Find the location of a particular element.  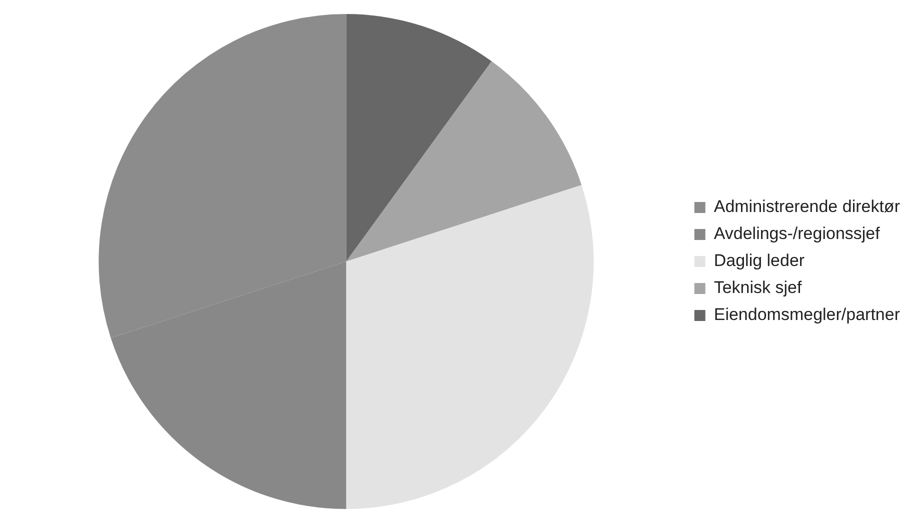

legend-label: Administrerende direktør is located at coordinates (807, 206).